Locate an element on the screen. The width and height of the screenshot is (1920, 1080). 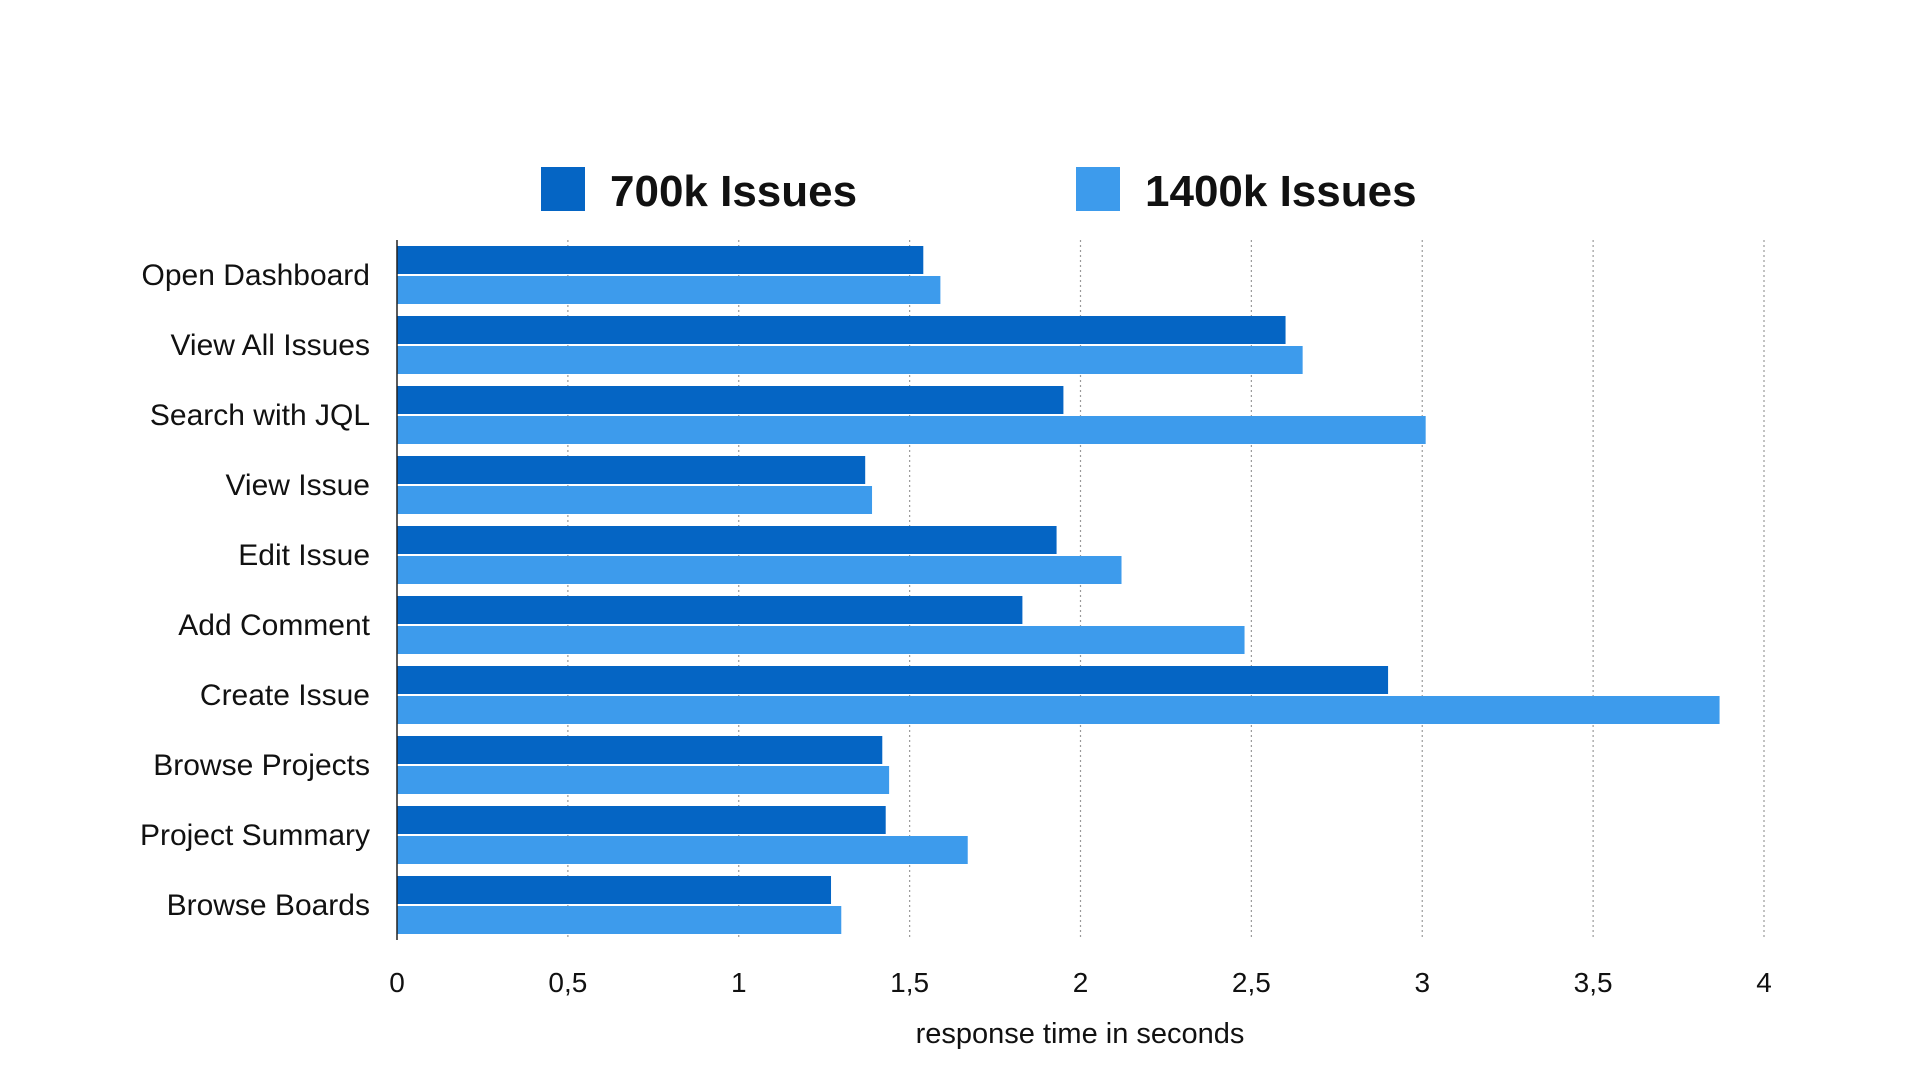
category-label: Create Issue is located at coordinates (285, 695).